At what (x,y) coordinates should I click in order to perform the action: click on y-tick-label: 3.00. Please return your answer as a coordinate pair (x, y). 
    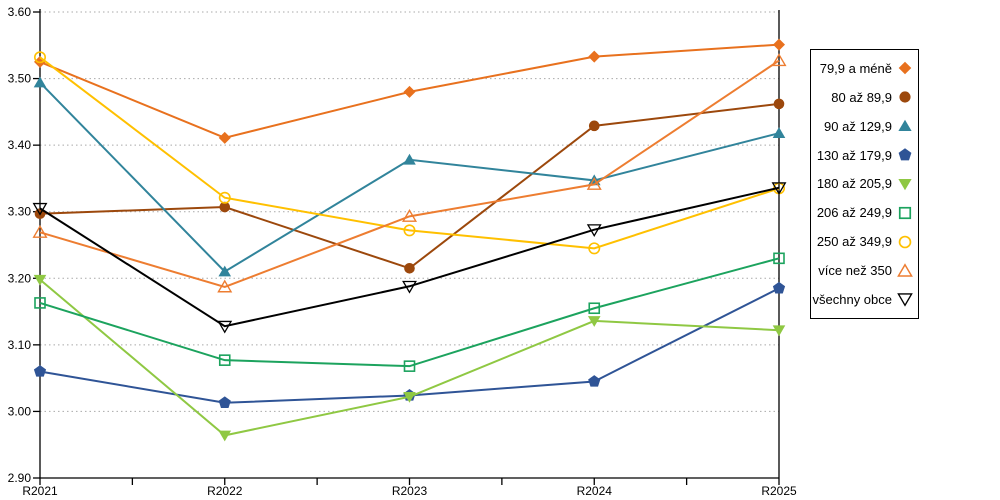
    Looking at the image, I should click on (20, 411).